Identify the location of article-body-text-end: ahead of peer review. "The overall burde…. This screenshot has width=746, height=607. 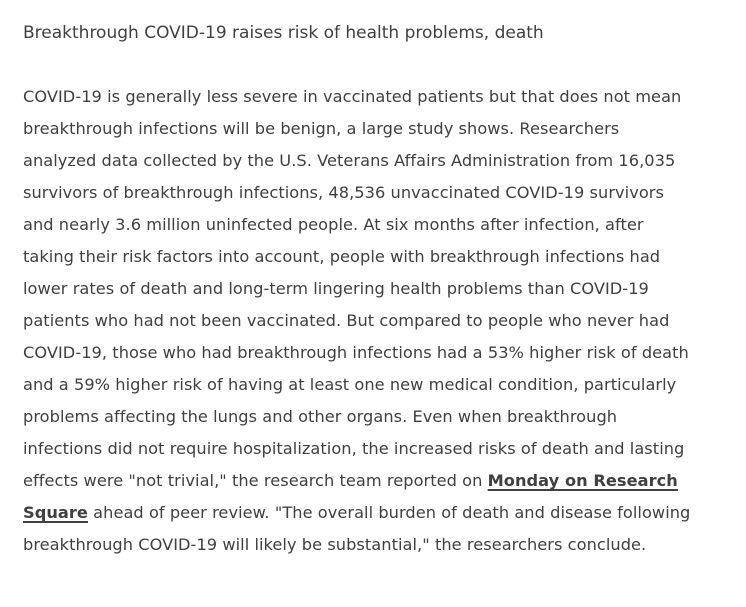
(357, 528).